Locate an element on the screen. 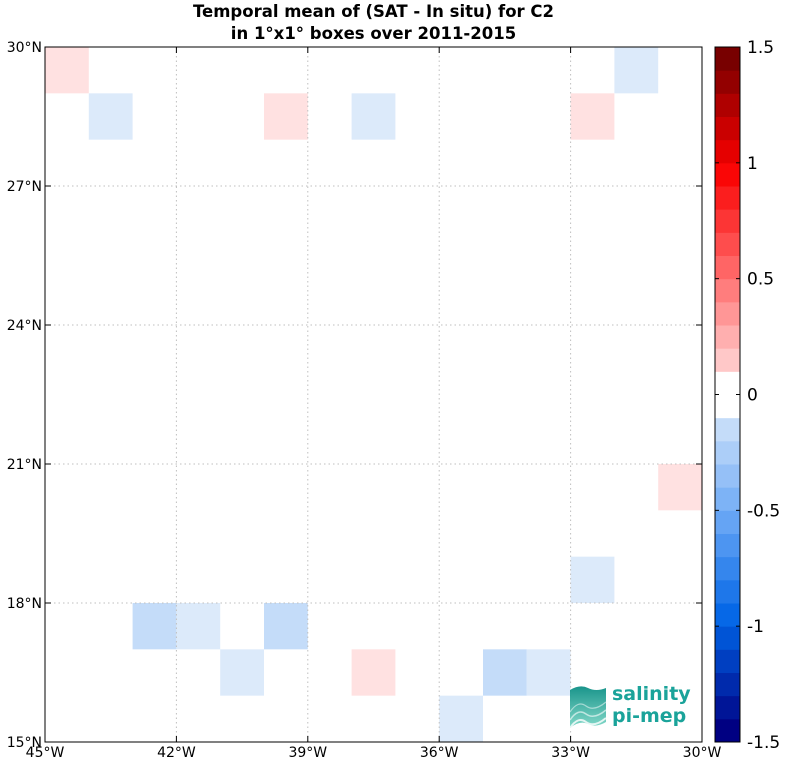 The image size is (785, 763). colorbar-swatches is located at coordinates (727, 395).